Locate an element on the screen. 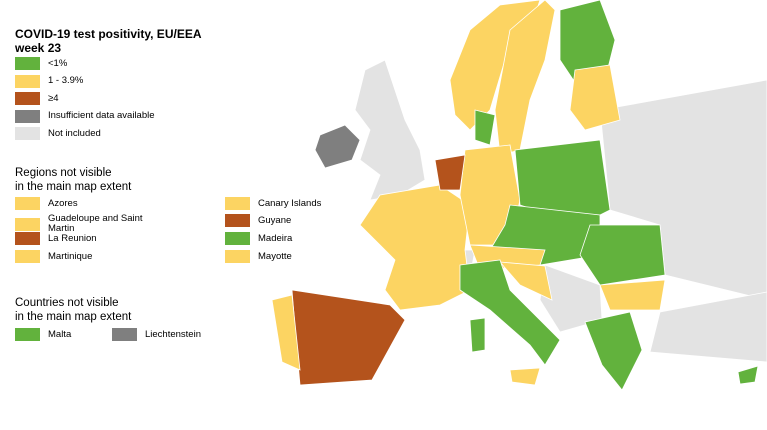 The image size is (767, 430). legend-item: Insufficient data available is located at coordinates (85, 116).